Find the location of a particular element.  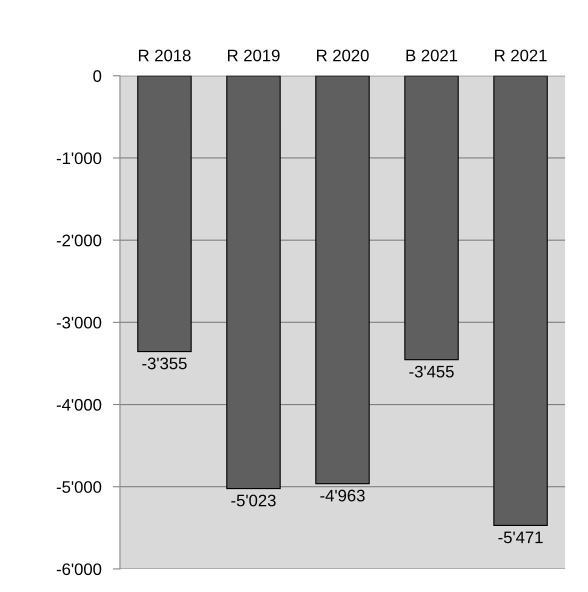

y-tick-label: -1'000 is located at coordinates (79, 158).